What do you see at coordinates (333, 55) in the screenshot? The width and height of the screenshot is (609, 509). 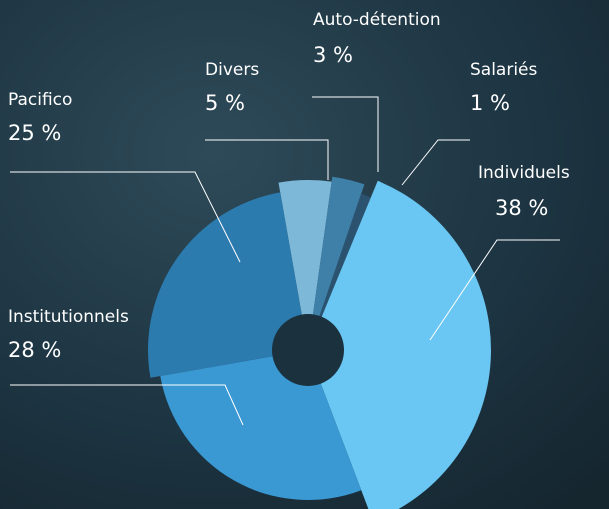 I see `slice-value: 3 %` at bounding box center [333, 55].